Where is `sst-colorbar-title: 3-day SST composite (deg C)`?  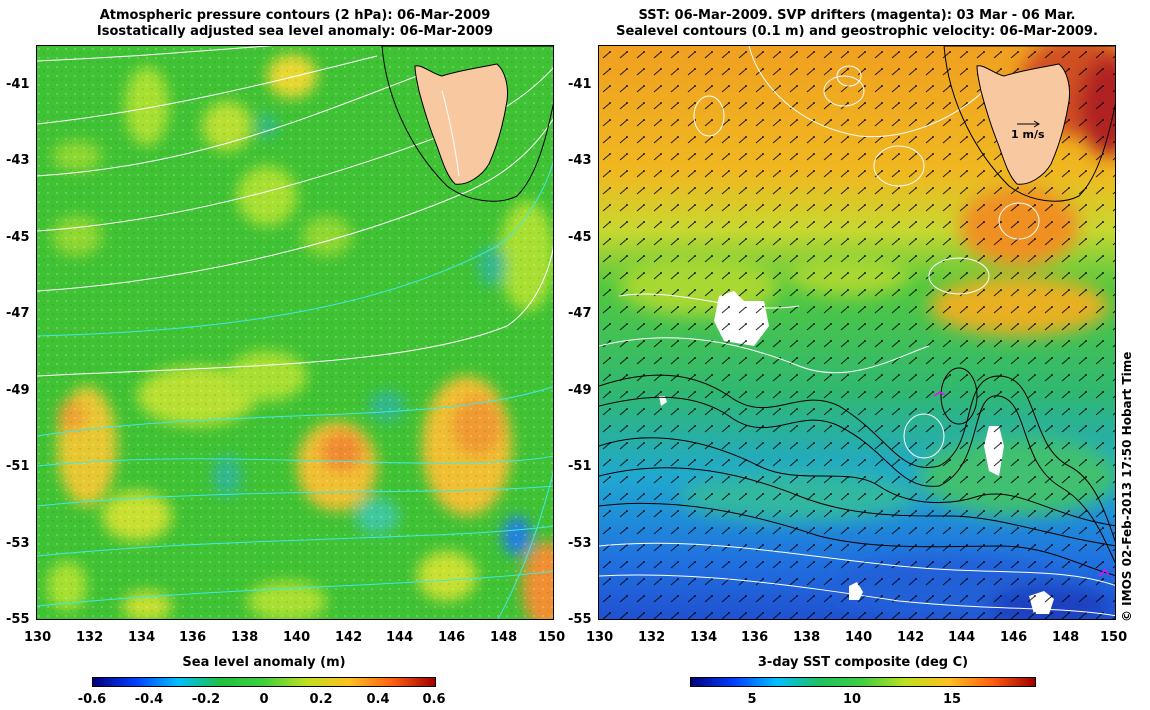 sst-colorbar-title: 3-day SST composite (deg C) is located at coordinates (863, 662).